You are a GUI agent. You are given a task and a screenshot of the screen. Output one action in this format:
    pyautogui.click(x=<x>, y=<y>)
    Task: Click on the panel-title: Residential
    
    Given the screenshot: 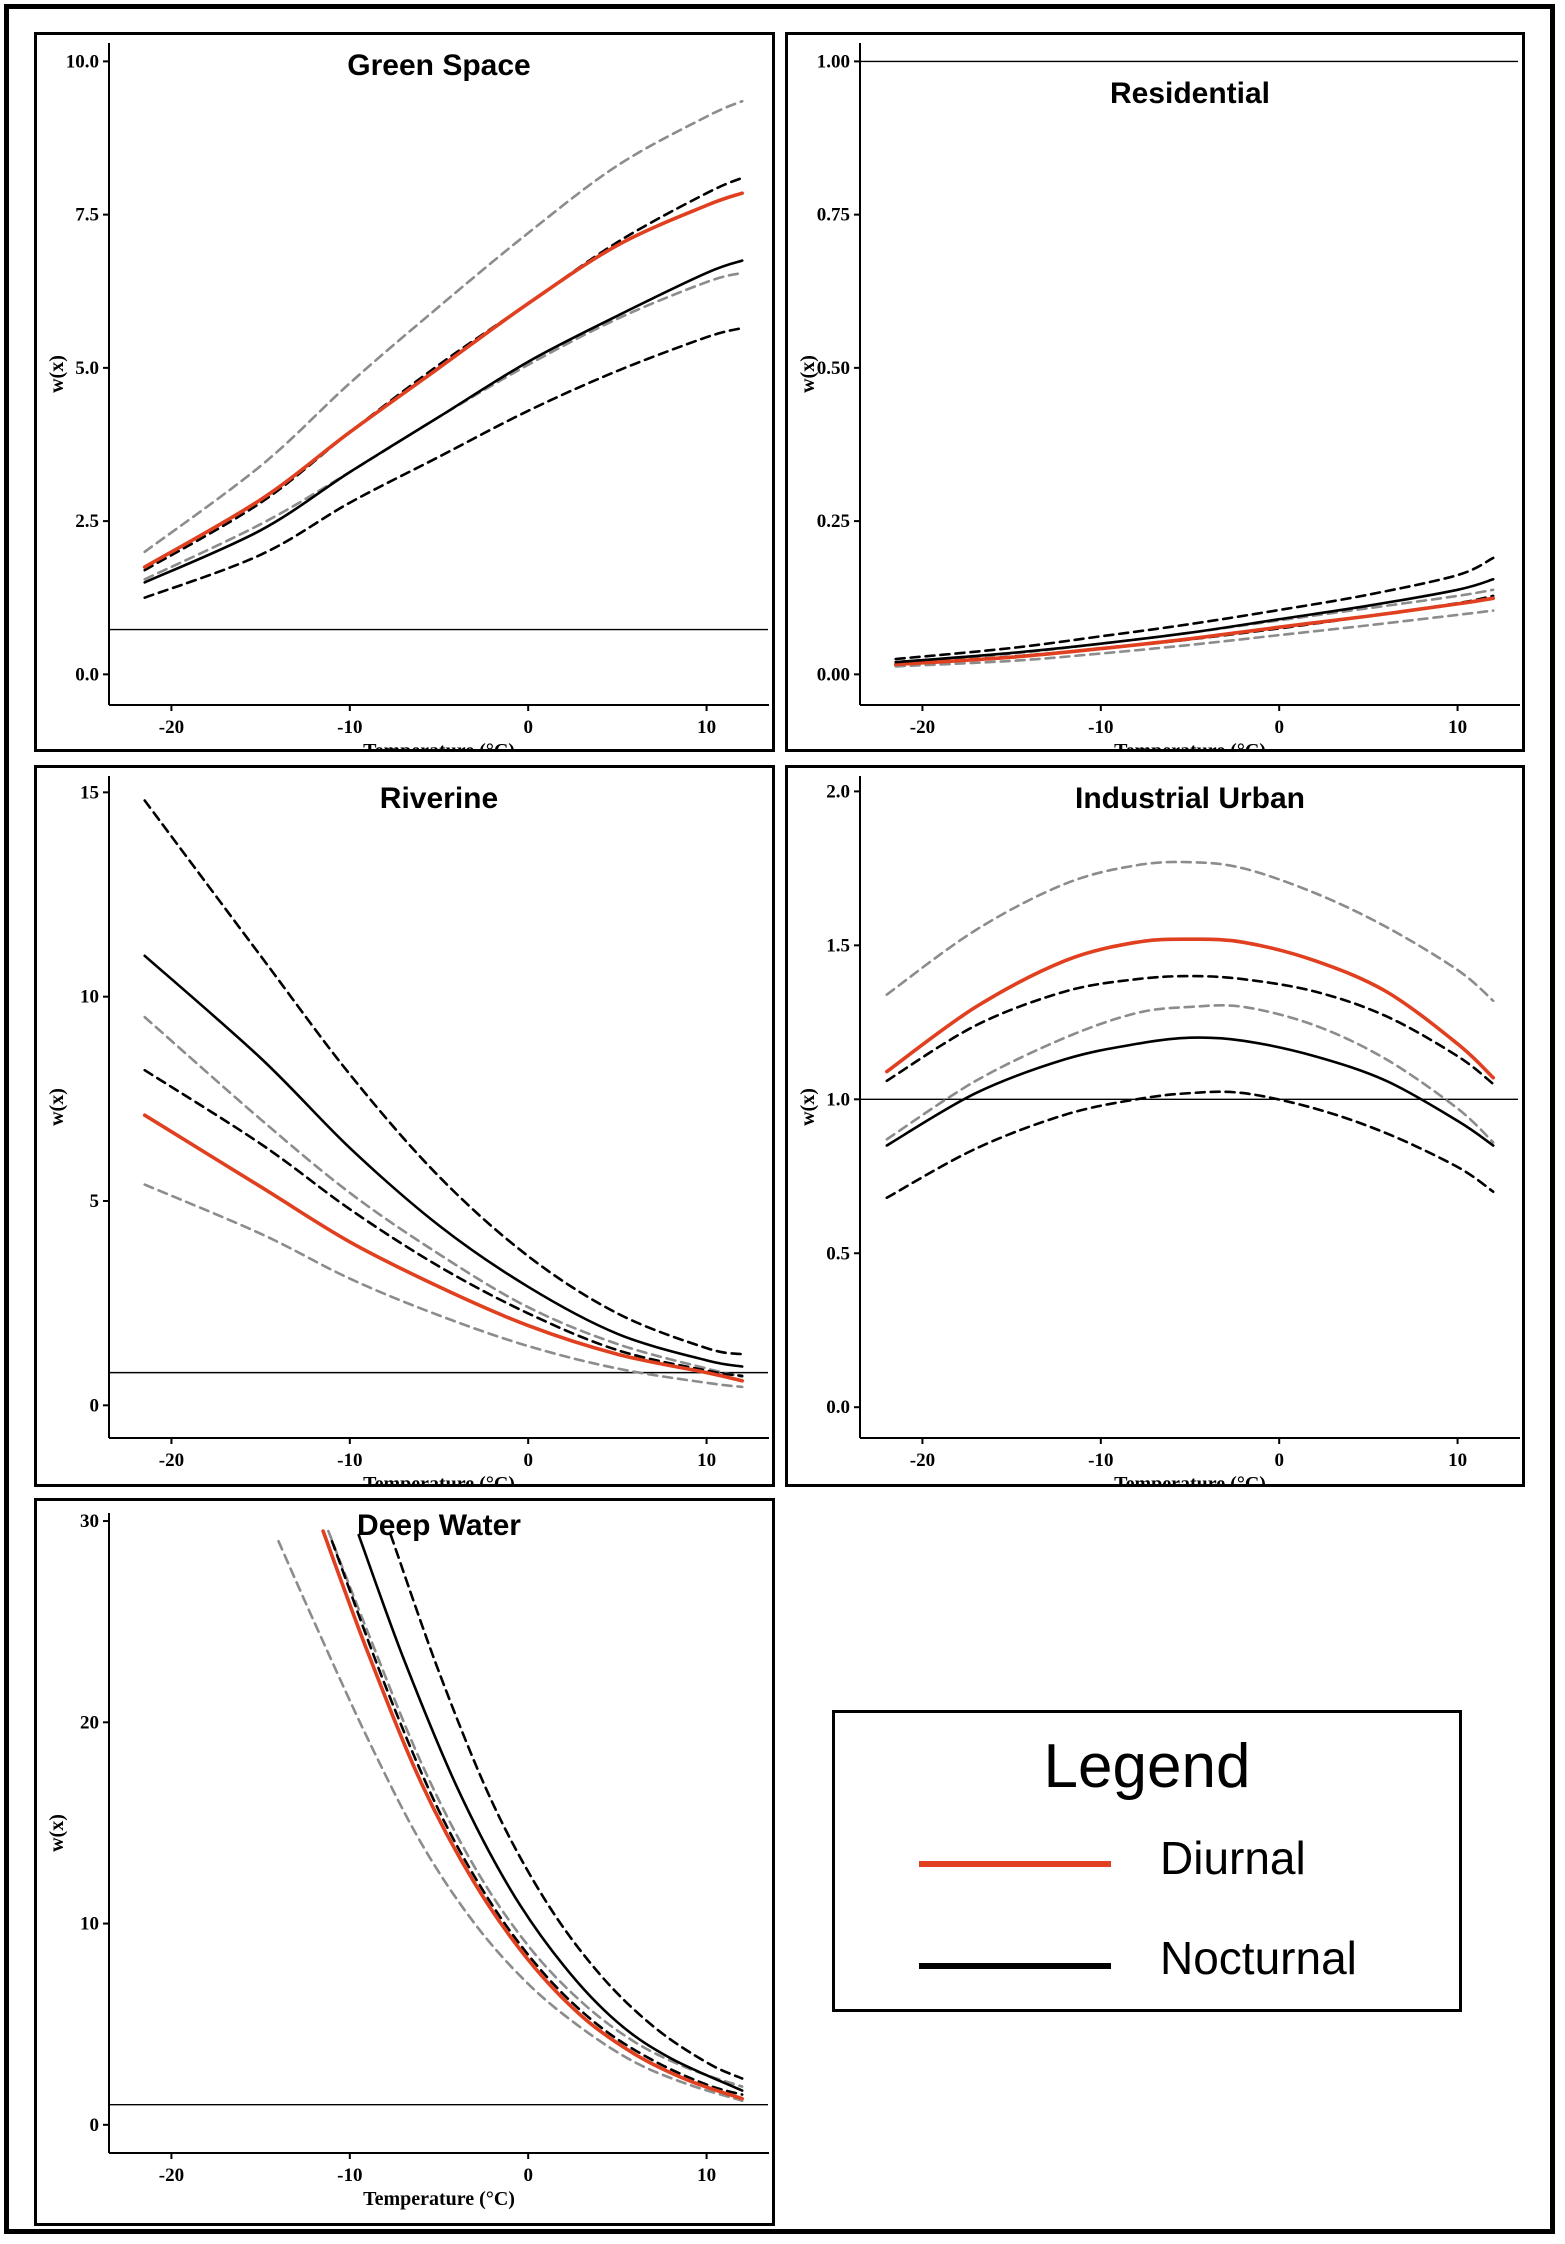 What is the action you would take?
    pyautogui.click(x=1190, y=93)
    